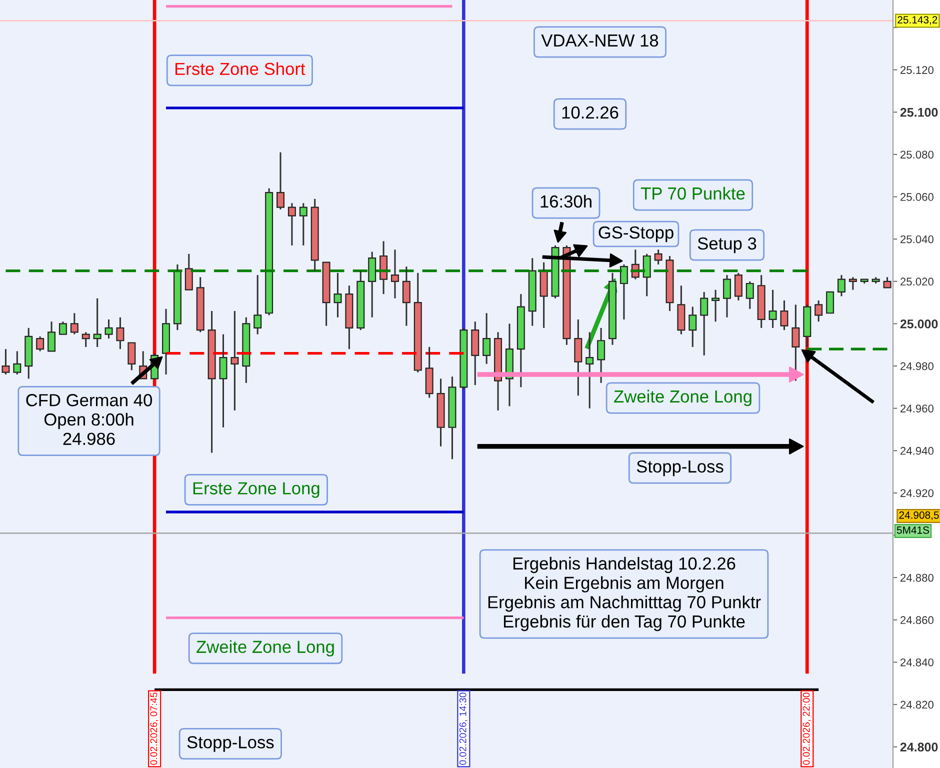  Describe the element at coordinates (913, 530) in the screenshot. I see `text: 5M41S` at that location.